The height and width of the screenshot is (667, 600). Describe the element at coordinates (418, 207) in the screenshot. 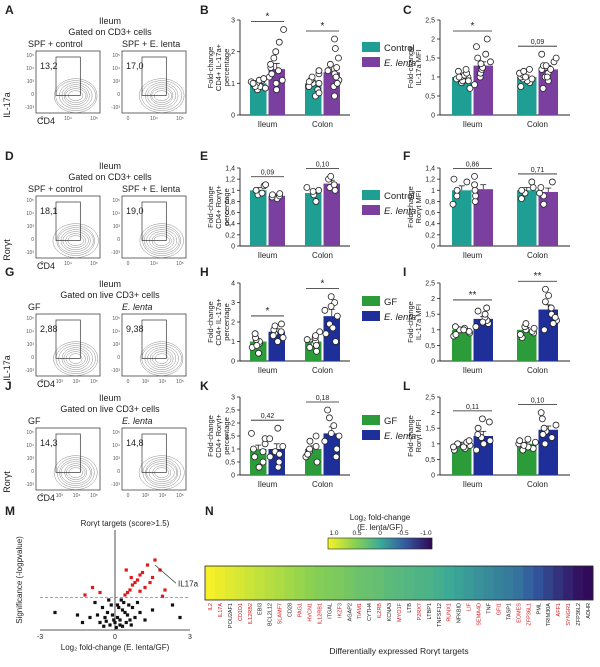

I see `y-axis-label-line2: Rorγt MFI` at that location.